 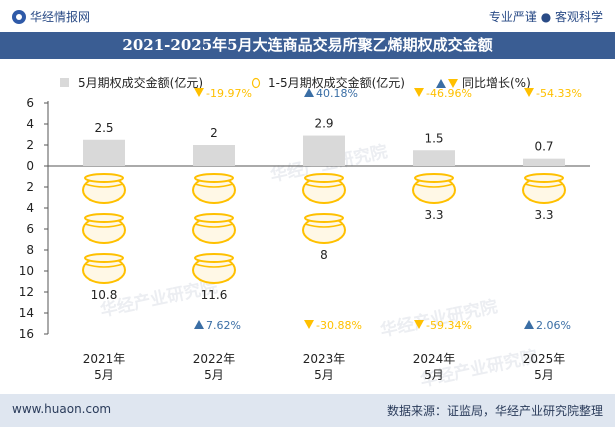 What do you see at coordinates (104, 359) in the screenshot?
I see `category-label-year: 2021年` at bounding box center [104, 359].